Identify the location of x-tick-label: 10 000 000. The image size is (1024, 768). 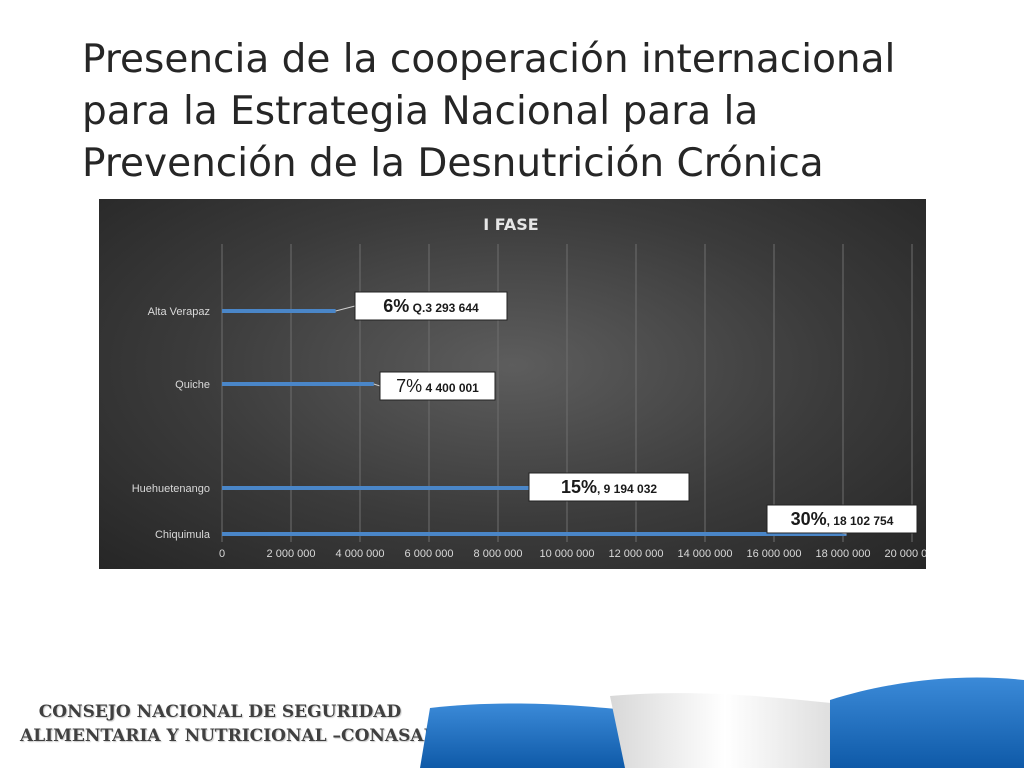
(566, 554).